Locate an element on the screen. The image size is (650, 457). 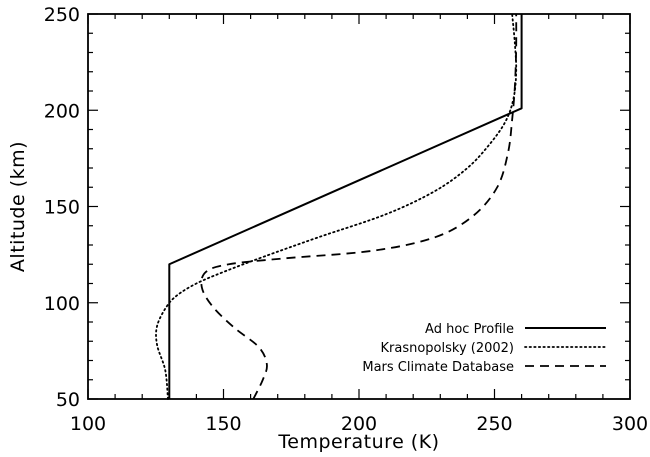
x-axis-title: Temperature (K) is located at coordinates (358, 442).